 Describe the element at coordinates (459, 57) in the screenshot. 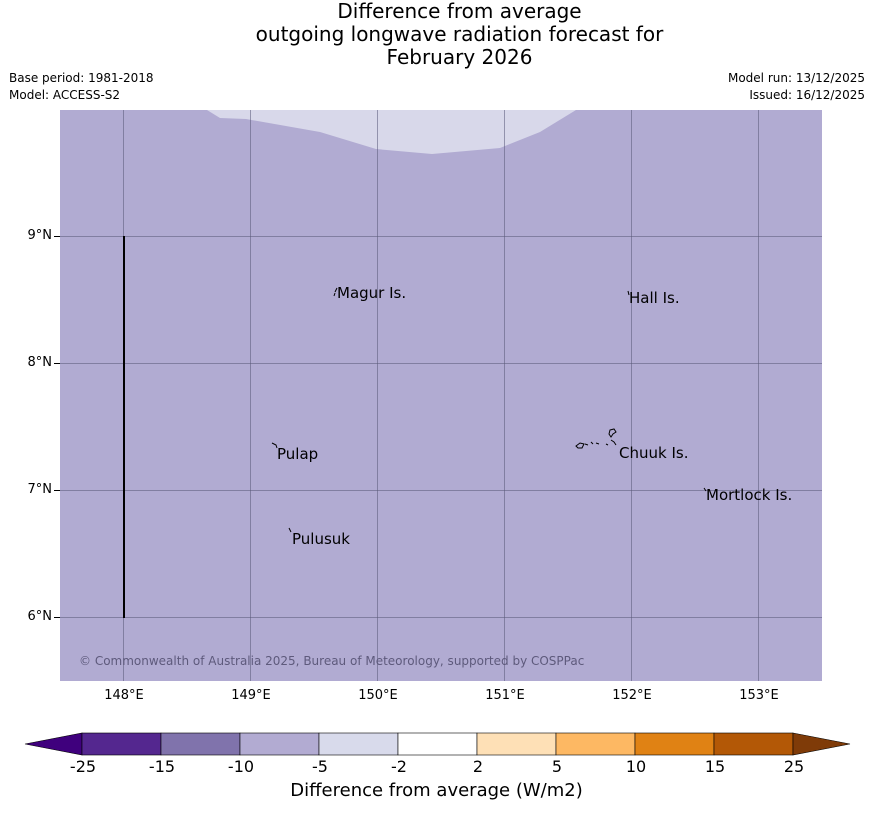

I see `title-line-3: February 2026` at that location.